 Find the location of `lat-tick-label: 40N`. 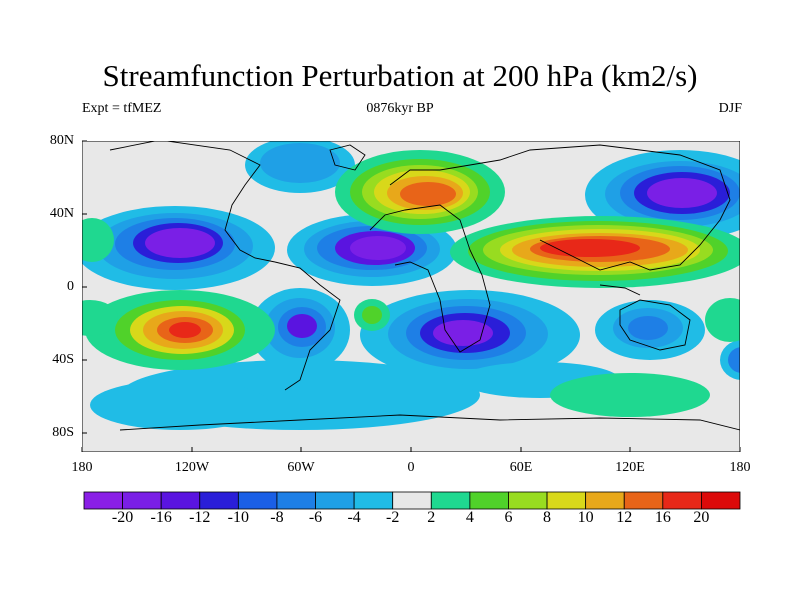

lat-tick-label: 40N is located at coordinates (61, 213).